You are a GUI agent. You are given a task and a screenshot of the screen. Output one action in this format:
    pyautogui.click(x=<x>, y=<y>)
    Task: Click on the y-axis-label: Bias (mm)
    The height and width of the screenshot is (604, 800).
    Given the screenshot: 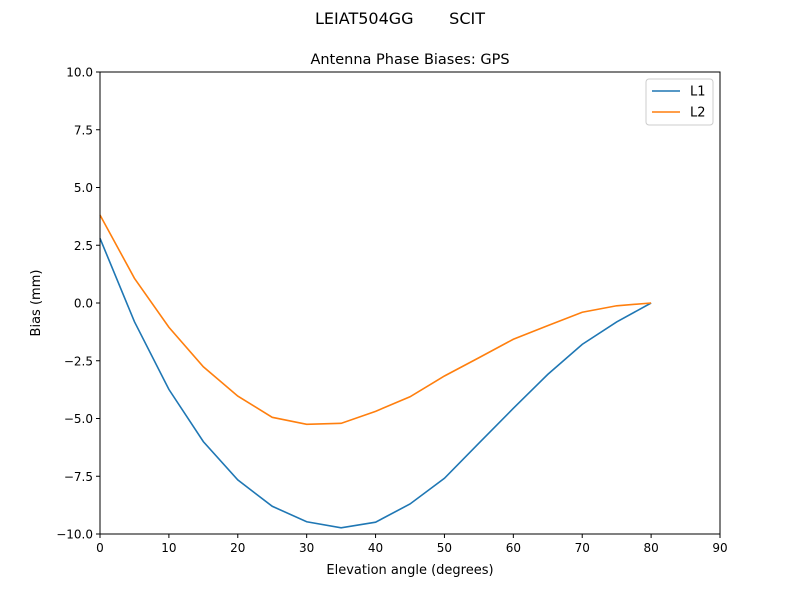 What is the action you would take?
    pyautogui.click(x=36, y=303)
    